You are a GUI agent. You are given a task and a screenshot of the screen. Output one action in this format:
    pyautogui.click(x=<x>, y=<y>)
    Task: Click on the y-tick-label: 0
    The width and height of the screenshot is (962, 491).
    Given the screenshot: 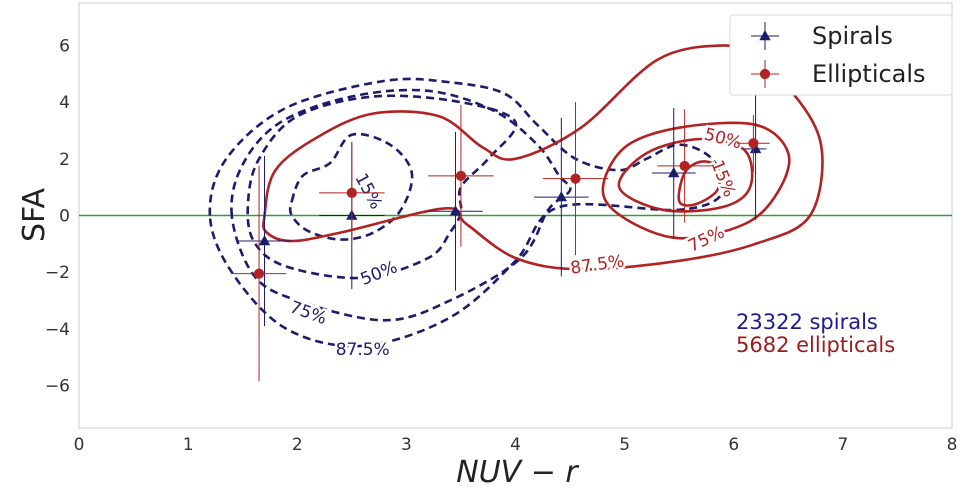 What is the action you would take?
    pyautogui.click(x=64, y=217)
    